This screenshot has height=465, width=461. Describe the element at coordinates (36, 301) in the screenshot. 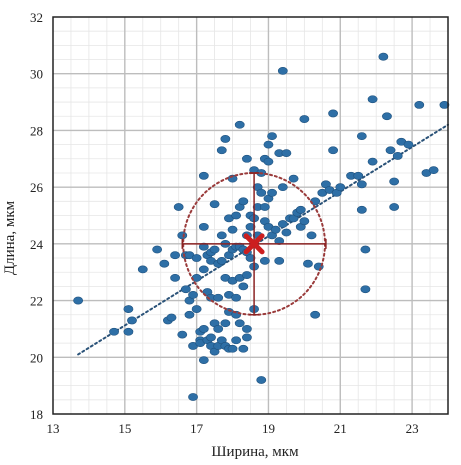

I see `y-tick-label: 22` at that location.